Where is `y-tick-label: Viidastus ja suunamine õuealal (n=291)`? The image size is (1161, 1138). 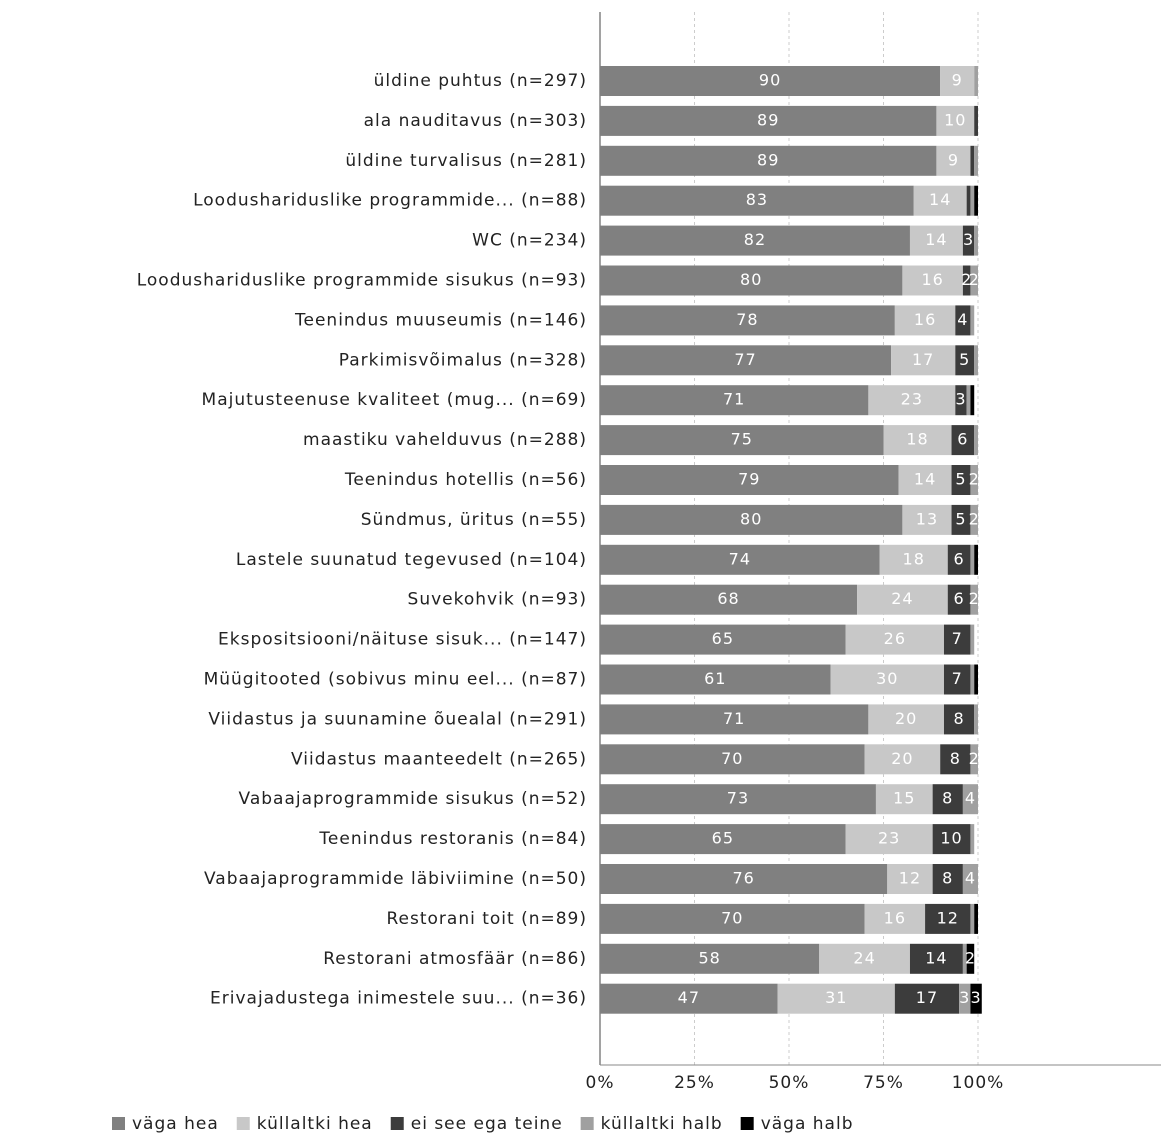 y-tick-label: Viidastus ja suunamine õuealal (n=291) is located at coordinates (397, 719).